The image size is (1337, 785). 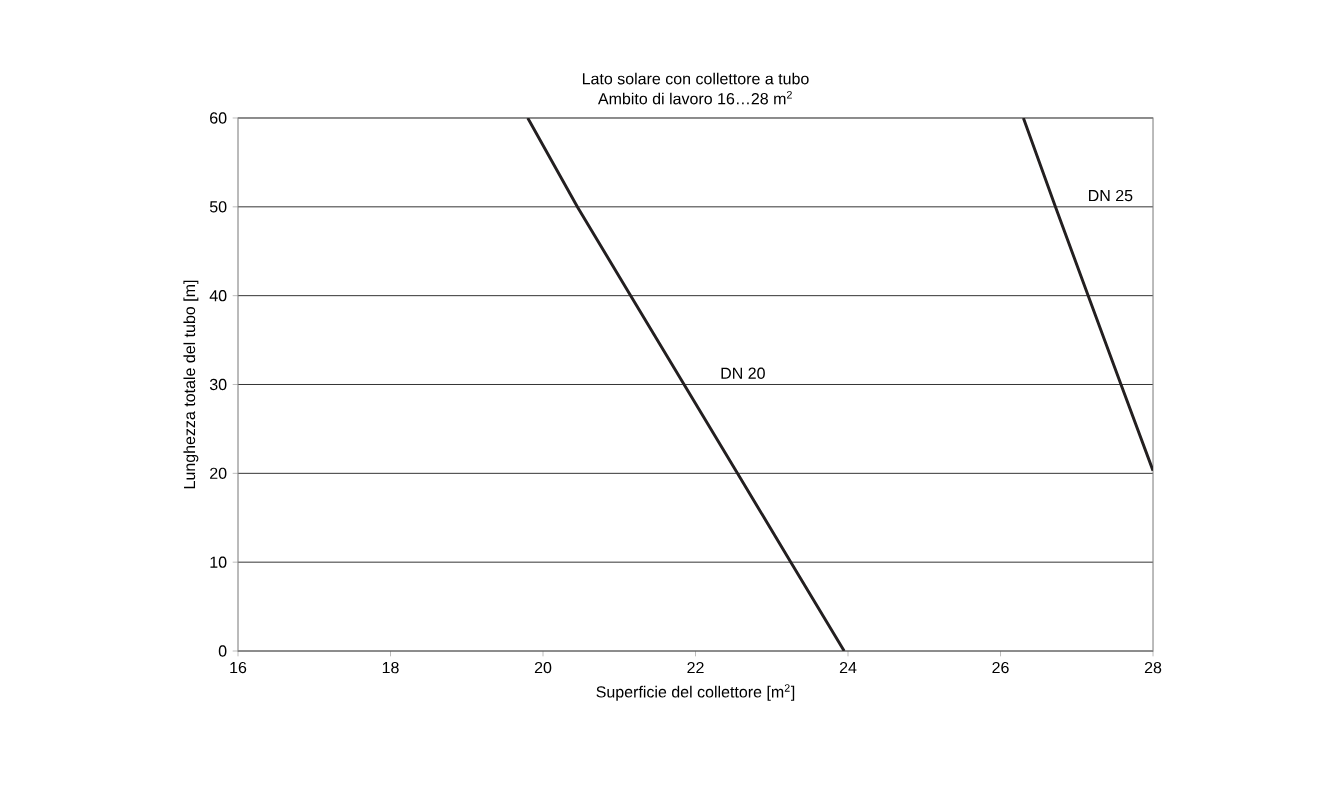 I want to click on y-tick-label: 50, so click(x=218, y=207).